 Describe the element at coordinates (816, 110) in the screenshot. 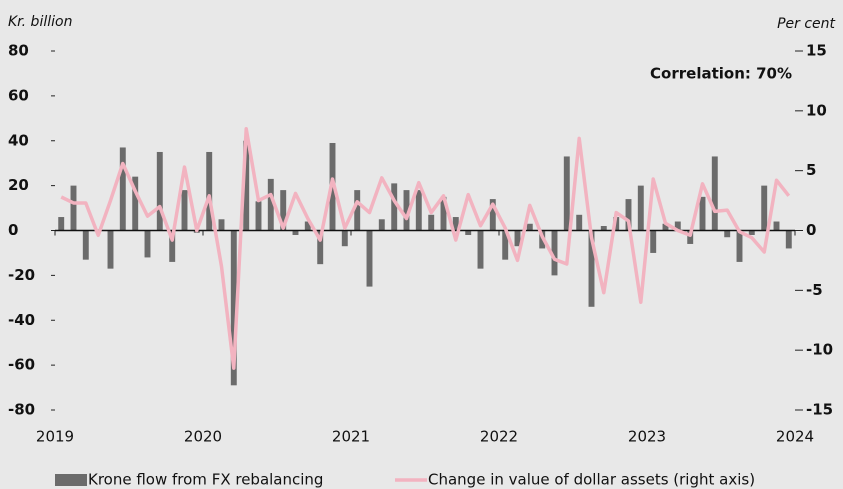

I see `y2-tick-label: 10` at that location.